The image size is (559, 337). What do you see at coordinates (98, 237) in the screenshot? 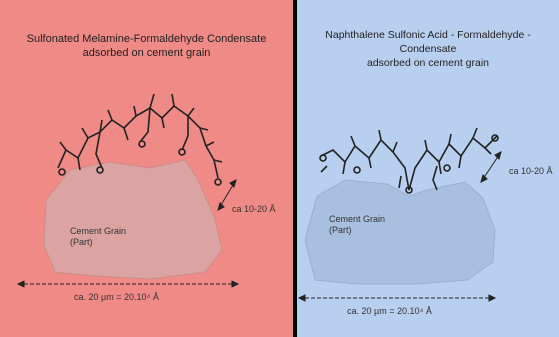
I see `left-grain-label: Cement Grain (Part)` at bounding box center [98, 237].